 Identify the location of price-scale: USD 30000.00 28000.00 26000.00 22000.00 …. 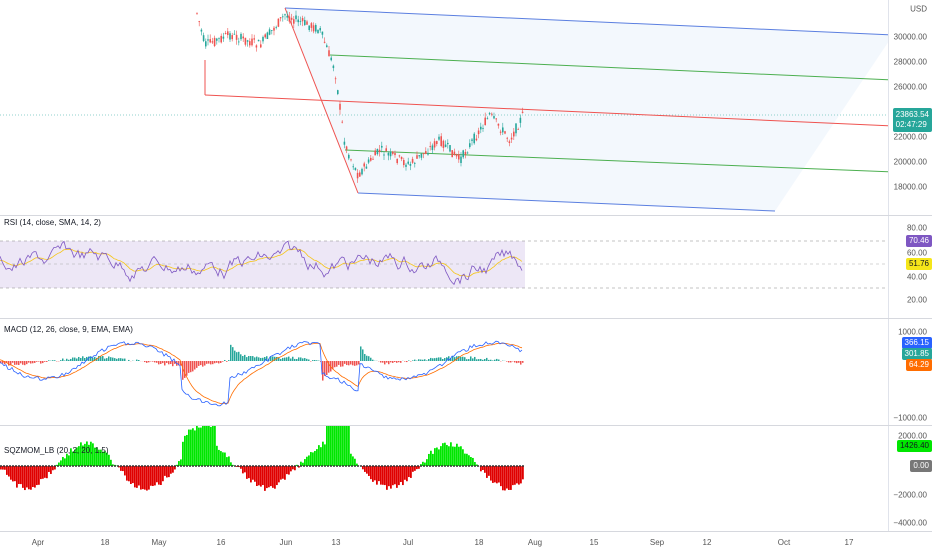
(910, 107).